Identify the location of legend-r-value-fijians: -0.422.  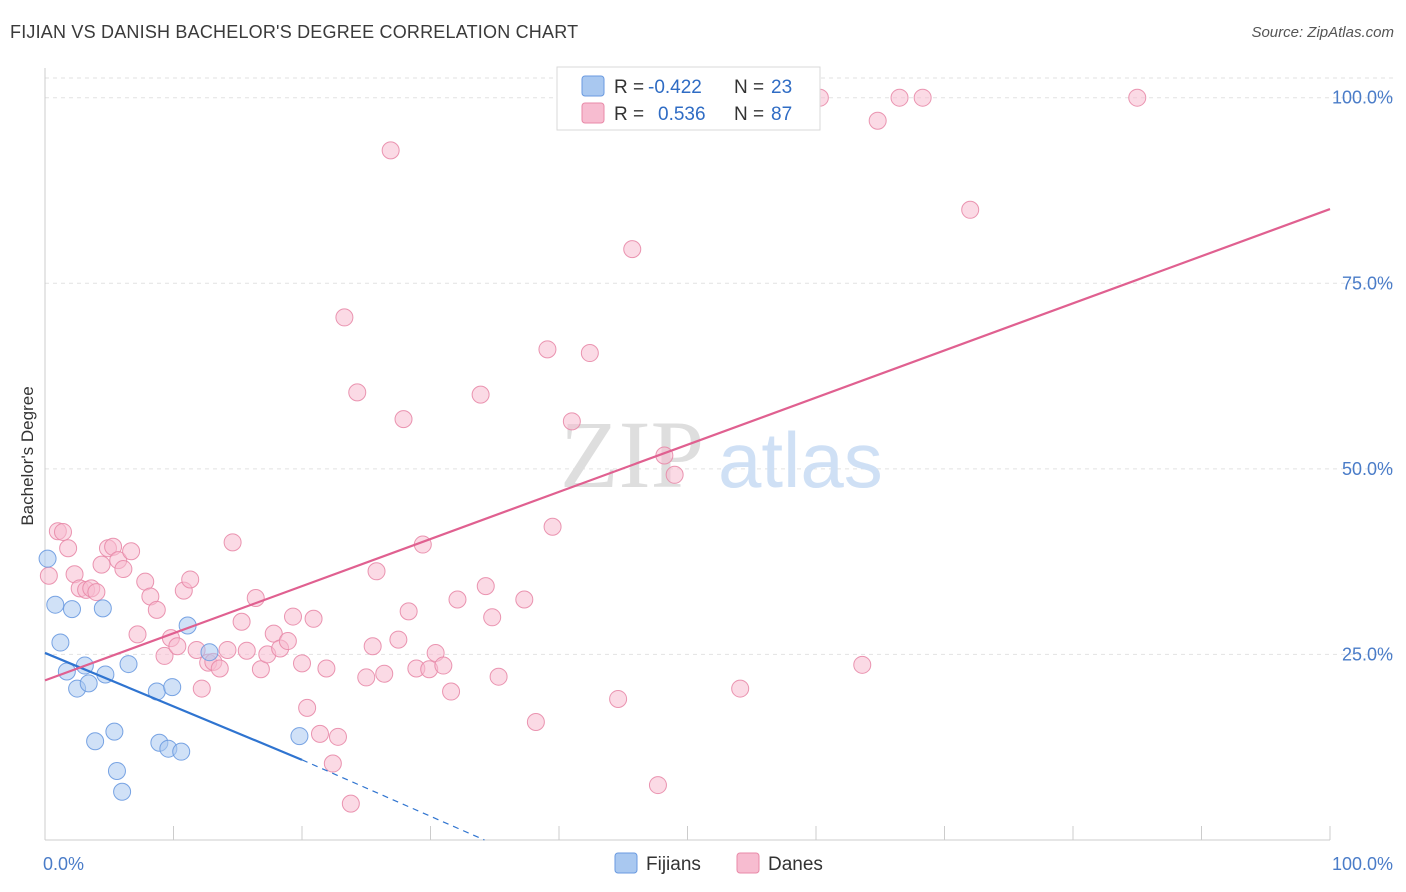
(675, 87).